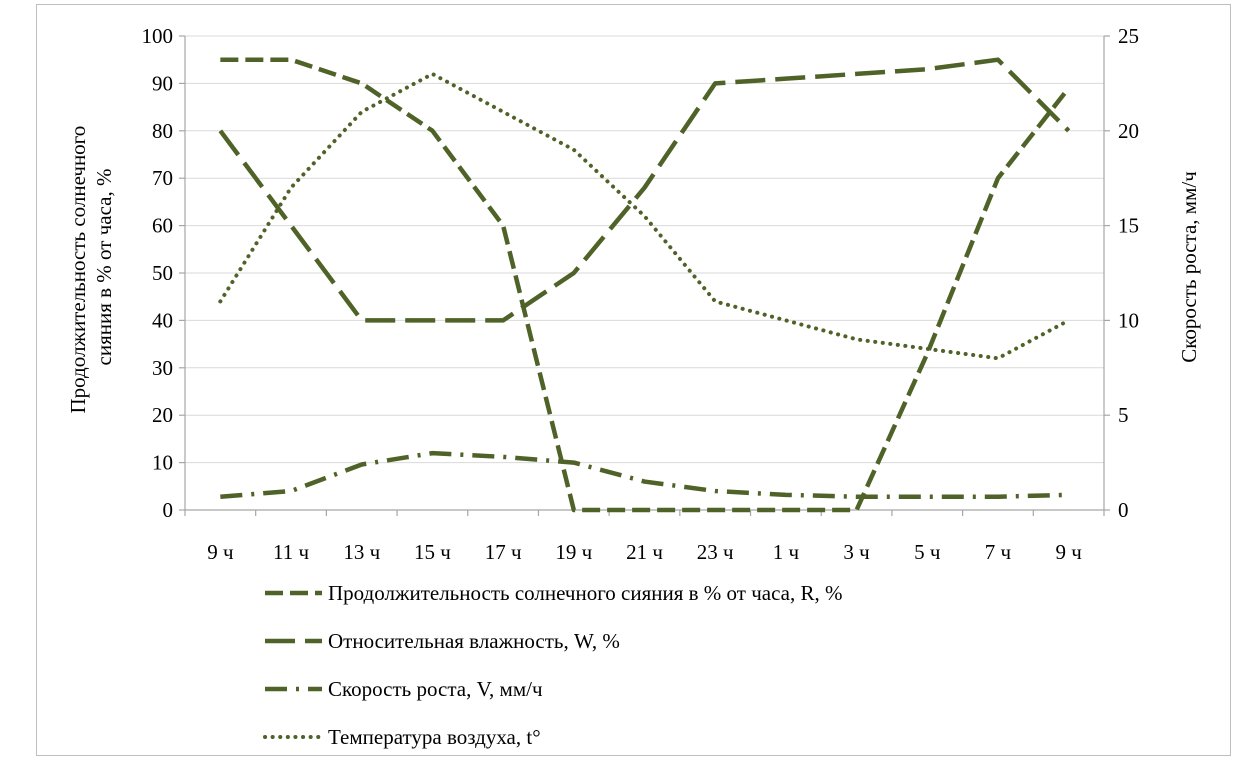 The image size is (1234, 760). What do you see at coordinates (856, 552) in the screenshot?
I see `x-tick-label: 3 ч` at bounding box center [856, 552].